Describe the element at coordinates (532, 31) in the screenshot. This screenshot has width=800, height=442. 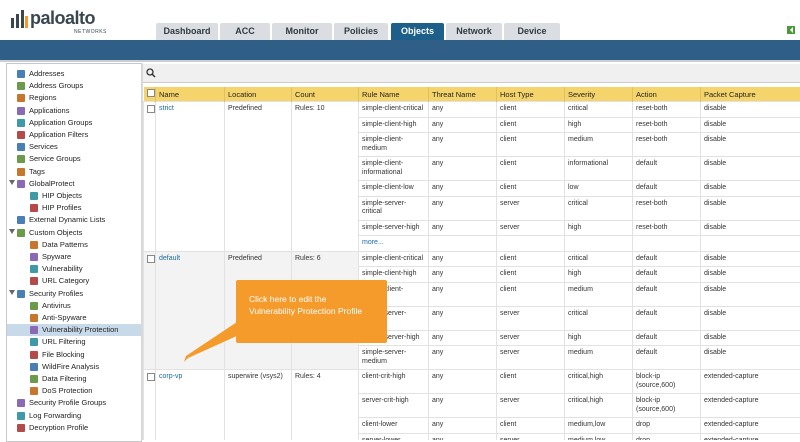
I see `nav-tab: Device` at that location.